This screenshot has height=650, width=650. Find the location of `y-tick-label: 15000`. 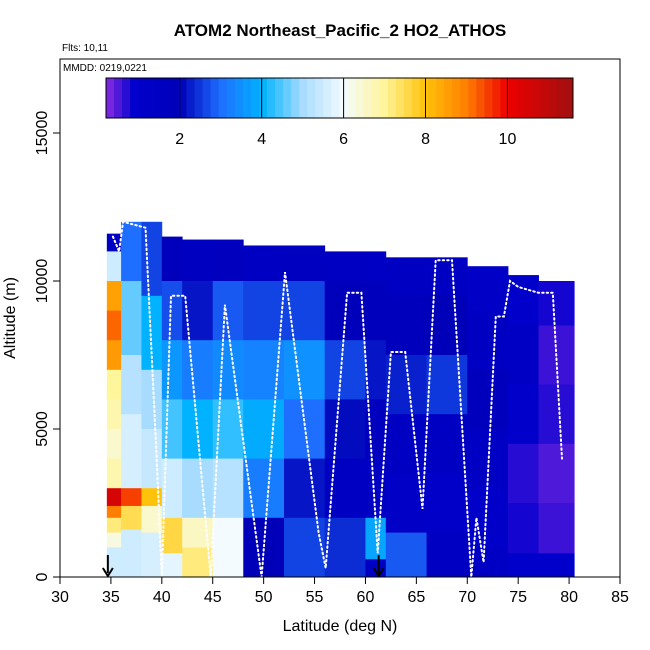

y-tick-label: 15000 is located at coordinates (42, 133).